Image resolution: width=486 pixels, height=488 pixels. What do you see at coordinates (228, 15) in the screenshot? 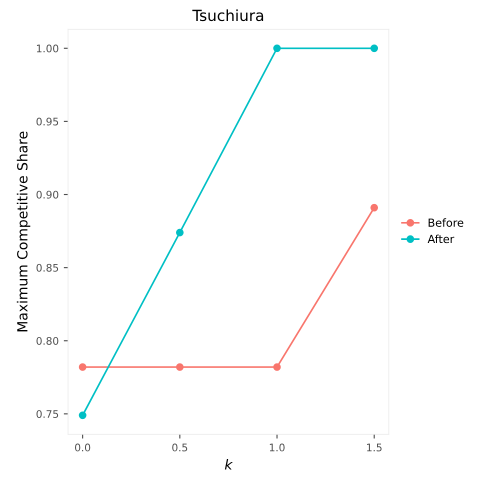
I see `chart-title: Tsuchiura` at bounding box center [228, 15].